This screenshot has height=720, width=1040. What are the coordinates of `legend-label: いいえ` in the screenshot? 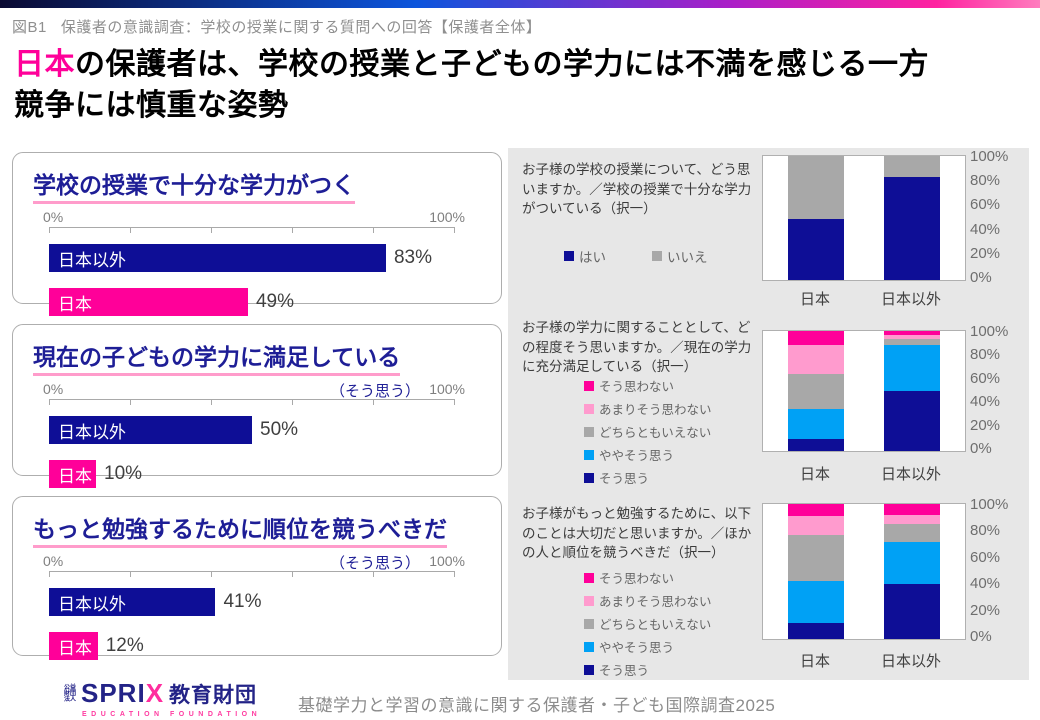 It's located at (687, 257).